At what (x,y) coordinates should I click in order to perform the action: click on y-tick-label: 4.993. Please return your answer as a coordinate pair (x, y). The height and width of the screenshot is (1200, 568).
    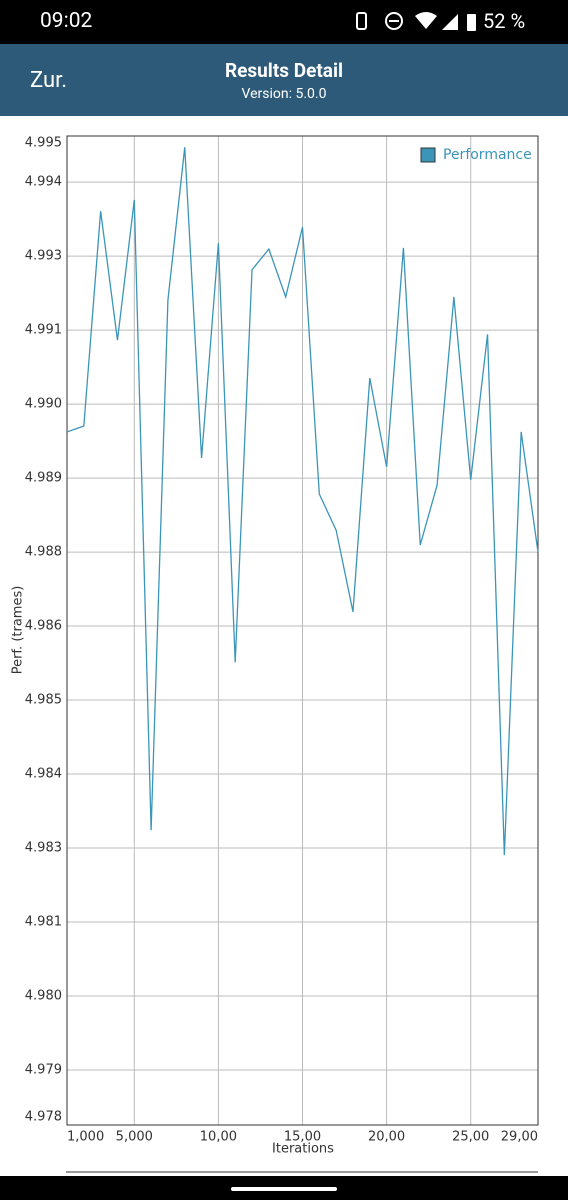
    Looking at the image, I should click on (43, 256).